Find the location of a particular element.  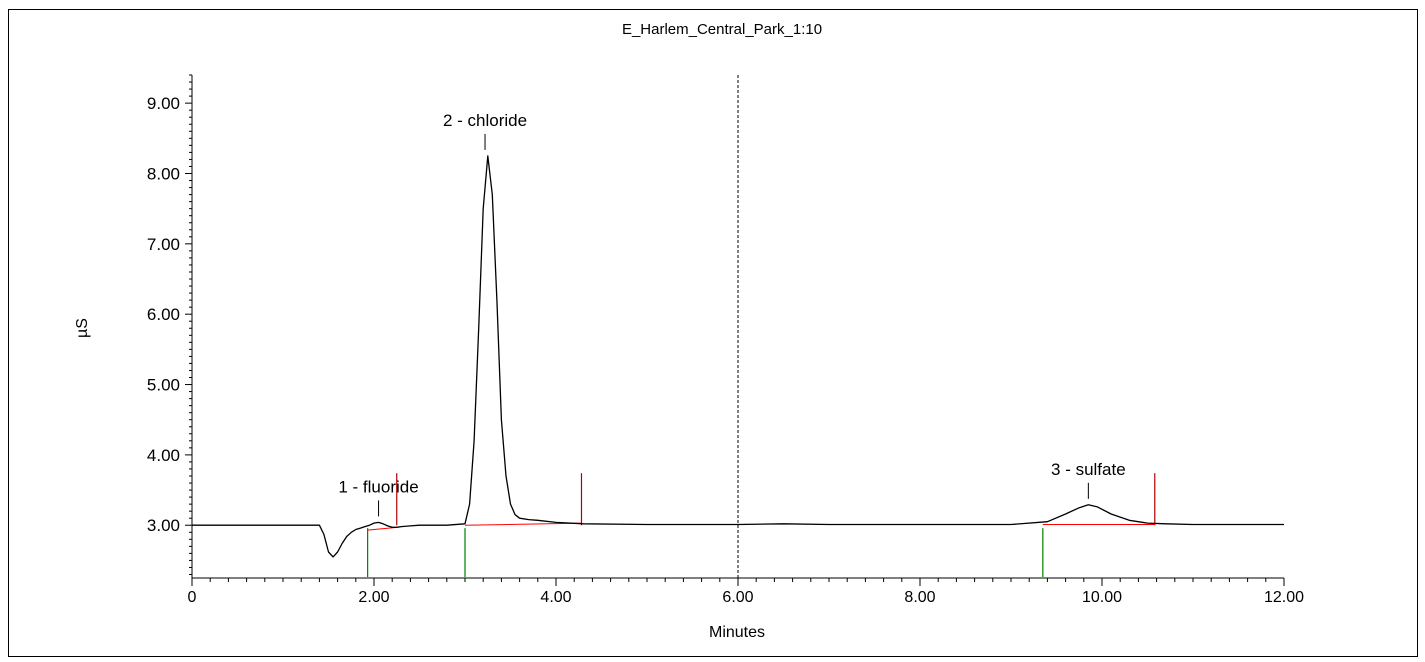

y-axis-label: µS is located at coordinates (82, 328).